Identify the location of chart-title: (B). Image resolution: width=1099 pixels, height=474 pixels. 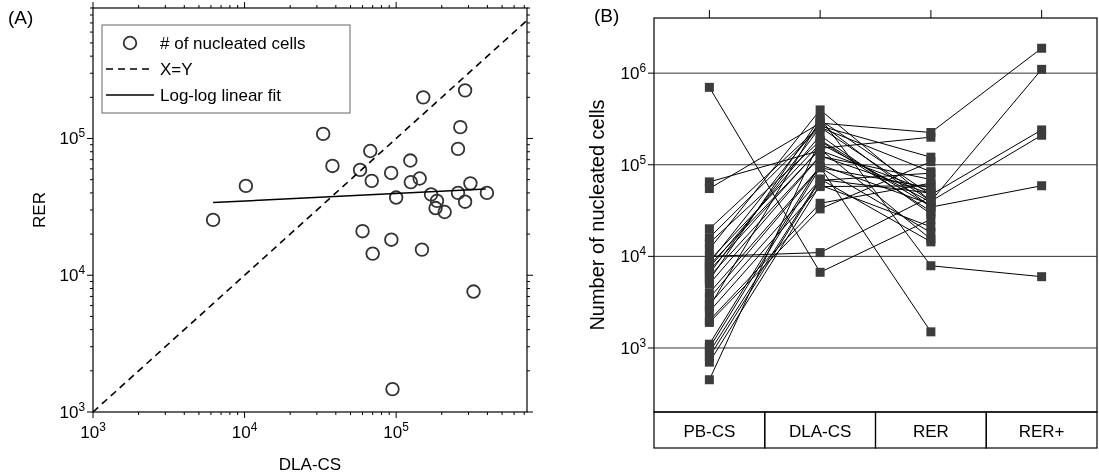
(607, 15).